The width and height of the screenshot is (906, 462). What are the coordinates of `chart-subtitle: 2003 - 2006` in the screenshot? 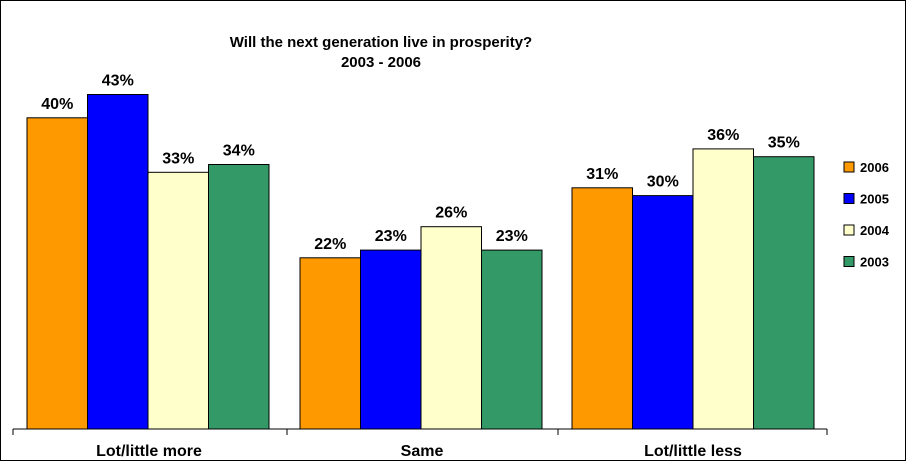 It's located at (381, 62).